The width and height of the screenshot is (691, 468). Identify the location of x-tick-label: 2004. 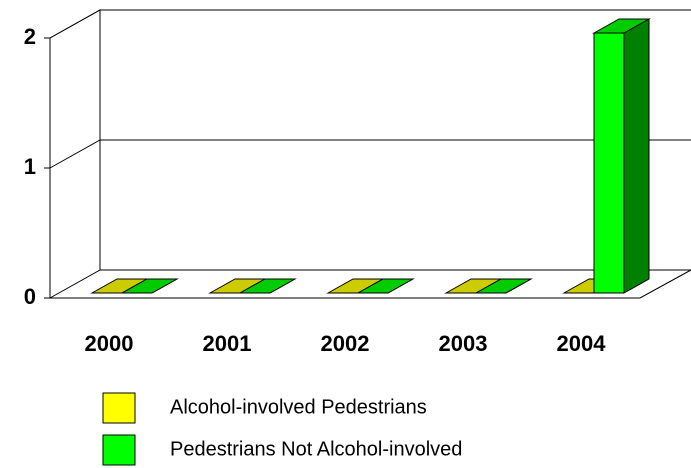
(582, 343).